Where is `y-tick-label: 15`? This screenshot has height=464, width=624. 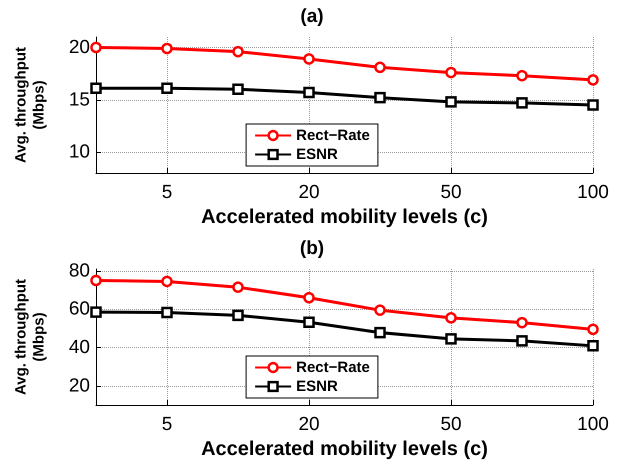 y-tick-label: 15 is located at coordinates (79, 99).